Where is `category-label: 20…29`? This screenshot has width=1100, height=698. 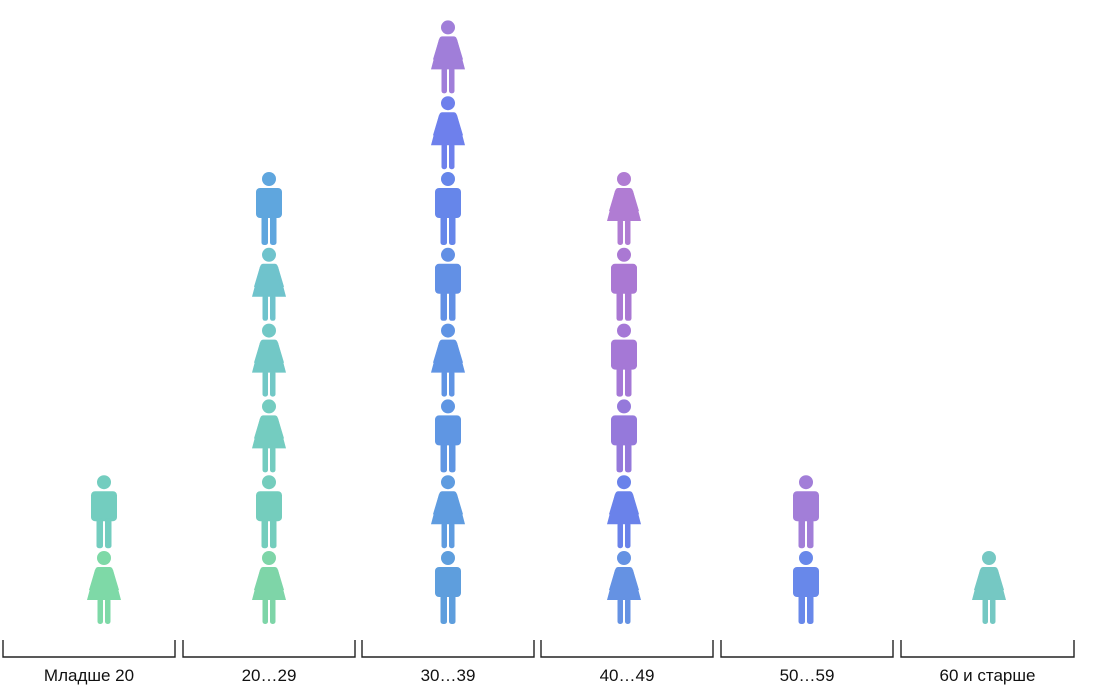 category-label: 20…29 is located at coordinates (269, 675).